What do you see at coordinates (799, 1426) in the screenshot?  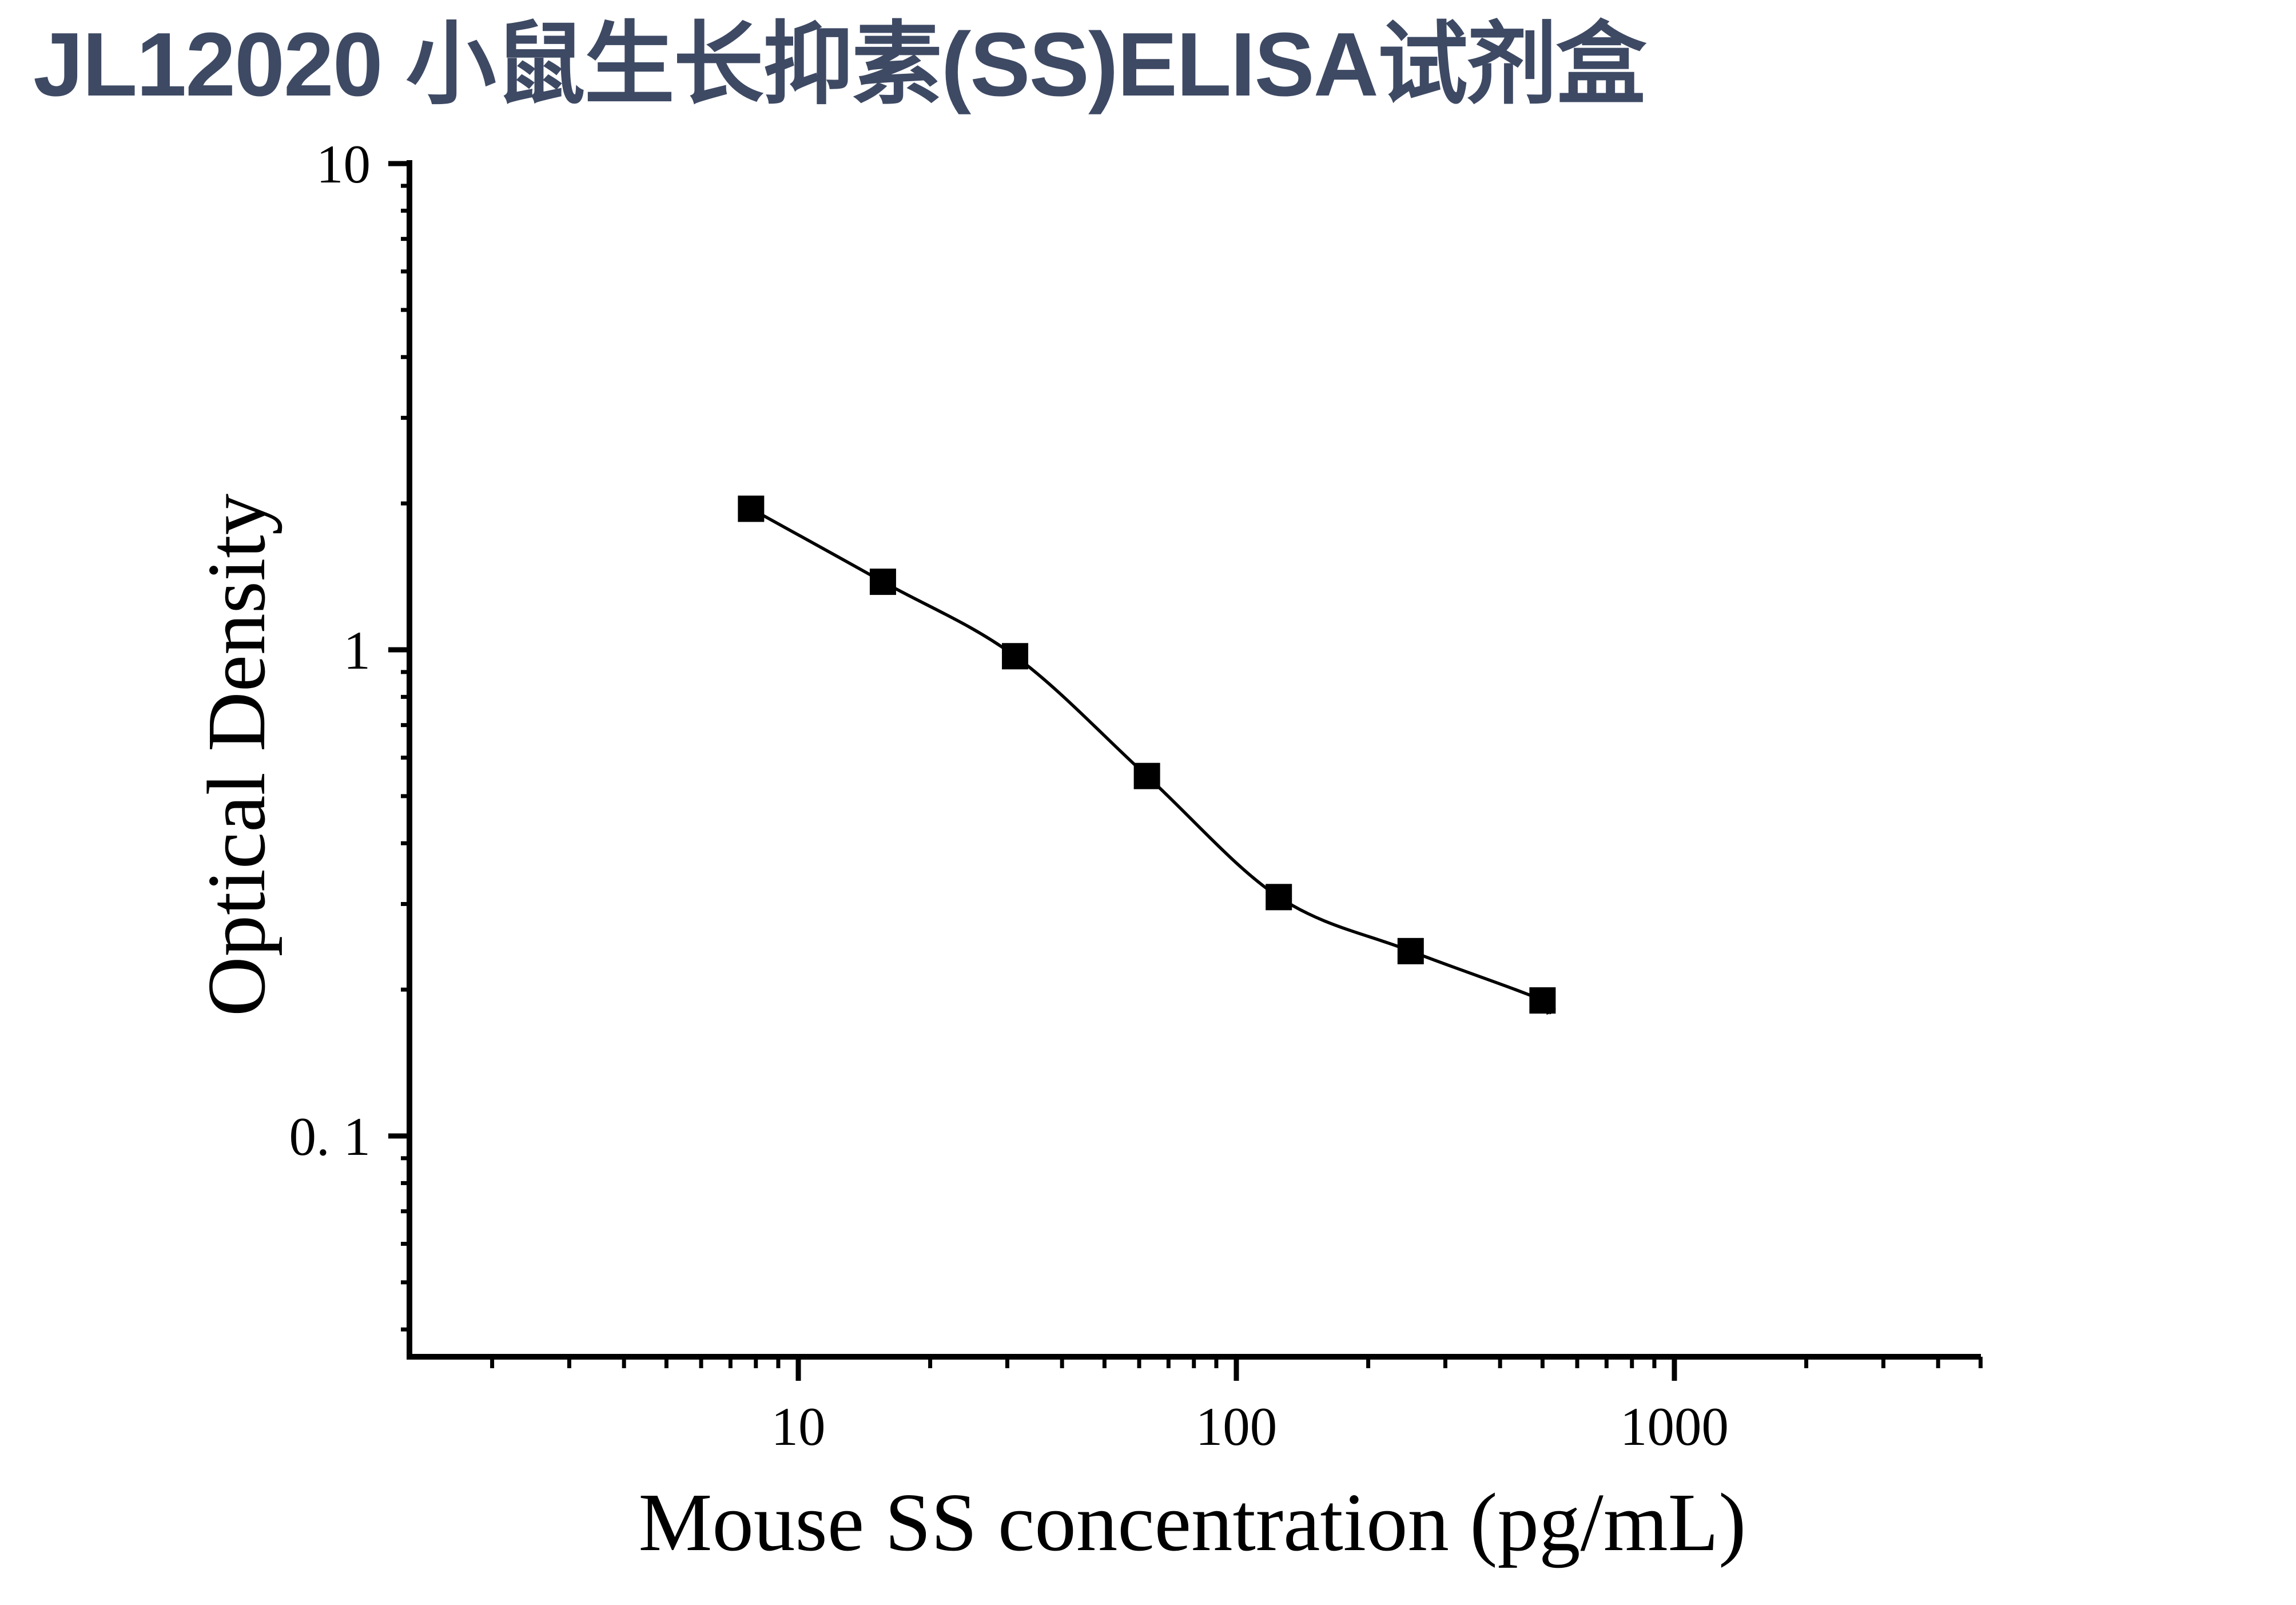 I see `x-axis-tick-label: 10` at bounding box center [799, 1426].